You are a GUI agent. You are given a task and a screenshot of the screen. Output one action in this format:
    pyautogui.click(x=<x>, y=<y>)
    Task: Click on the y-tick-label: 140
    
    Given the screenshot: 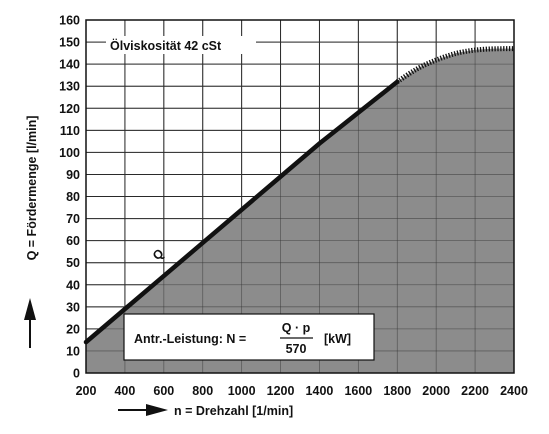 What is the action you would take?
    pyautogui.click(x=69, y=65)
    